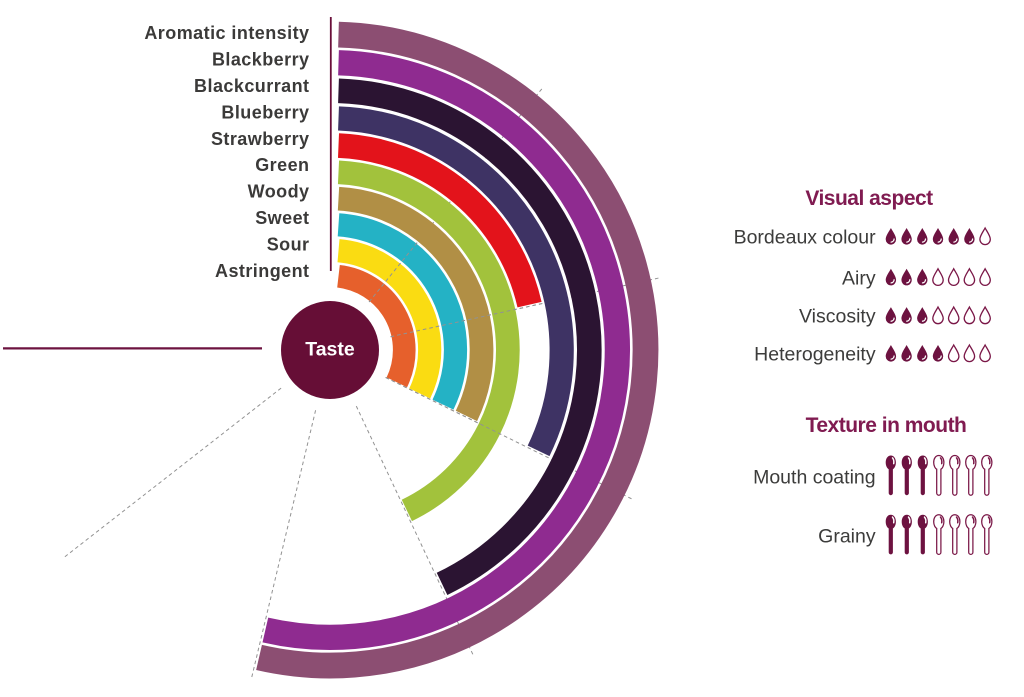 This screenshot has height=697, width=1024. I want to click on svg-text: Blackcurrant, so click(251, 86).